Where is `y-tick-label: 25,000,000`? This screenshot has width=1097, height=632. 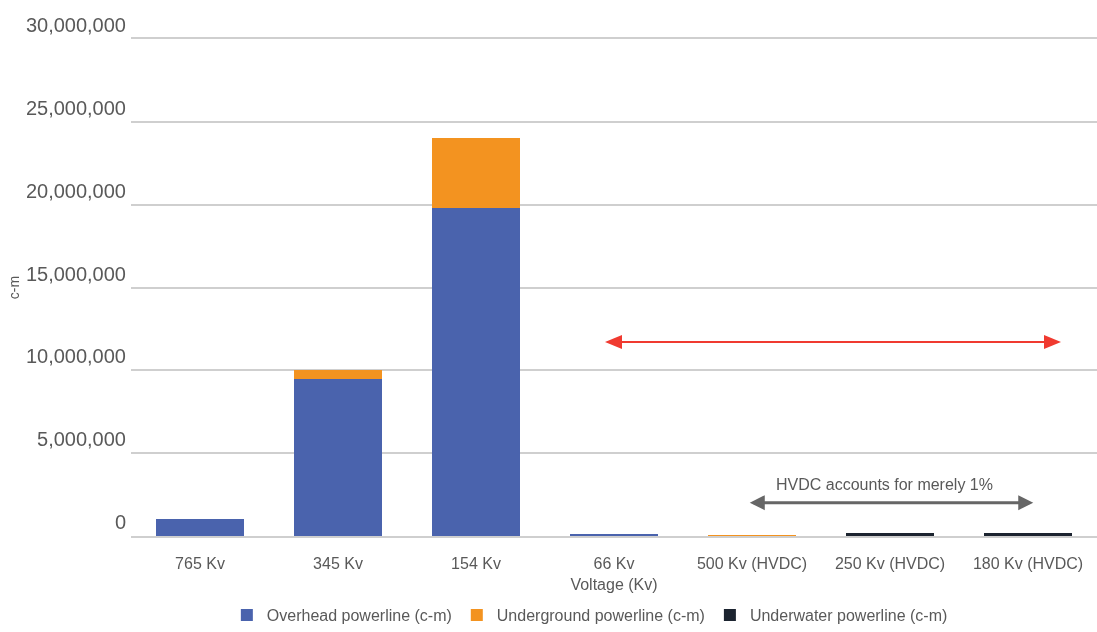 y-tick-label: 25,000,000 is located at coordinates (75, 107).